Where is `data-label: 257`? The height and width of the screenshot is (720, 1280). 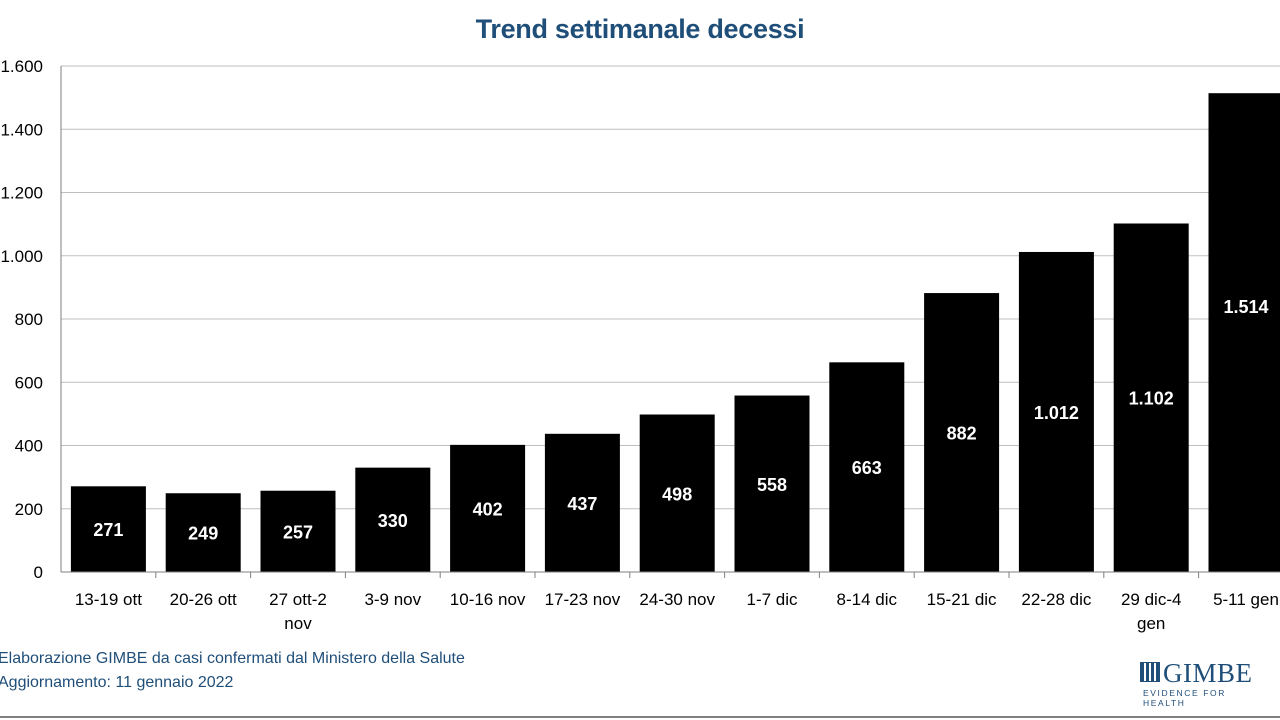
data-label: 257 is located at coordinates (298, 532).